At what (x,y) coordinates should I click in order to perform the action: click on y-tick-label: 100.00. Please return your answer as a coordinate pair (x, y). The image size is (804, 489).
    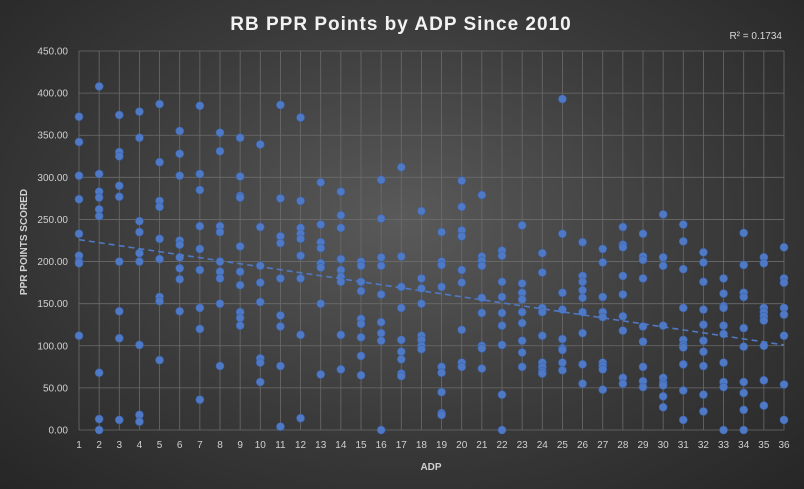
    Looking at the image, I should click on (52, 346).